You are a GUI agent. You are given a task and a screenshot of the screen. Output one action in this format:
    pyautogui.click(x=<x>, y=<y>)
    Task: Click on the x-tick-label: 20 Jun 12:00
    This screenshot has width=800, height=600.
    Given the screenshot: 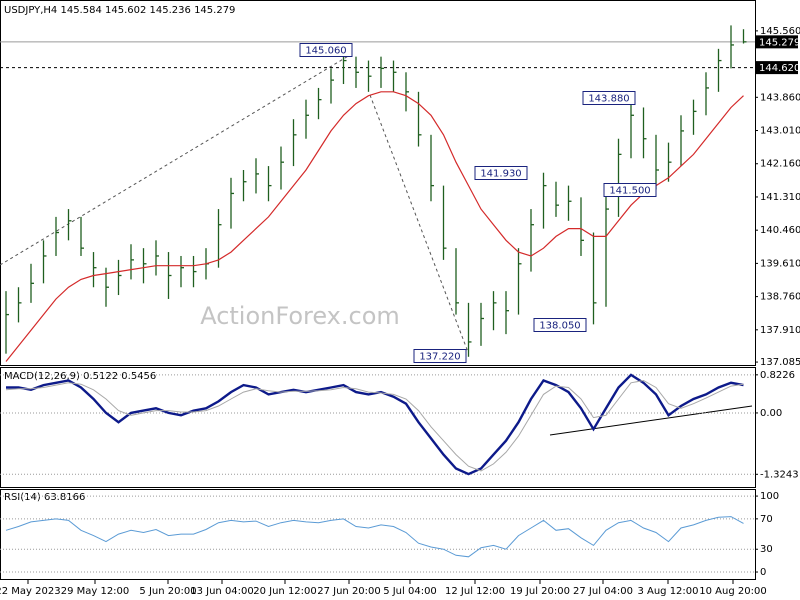 What is the action you would take?
    pyautogui.click(x=285, y=591)
    